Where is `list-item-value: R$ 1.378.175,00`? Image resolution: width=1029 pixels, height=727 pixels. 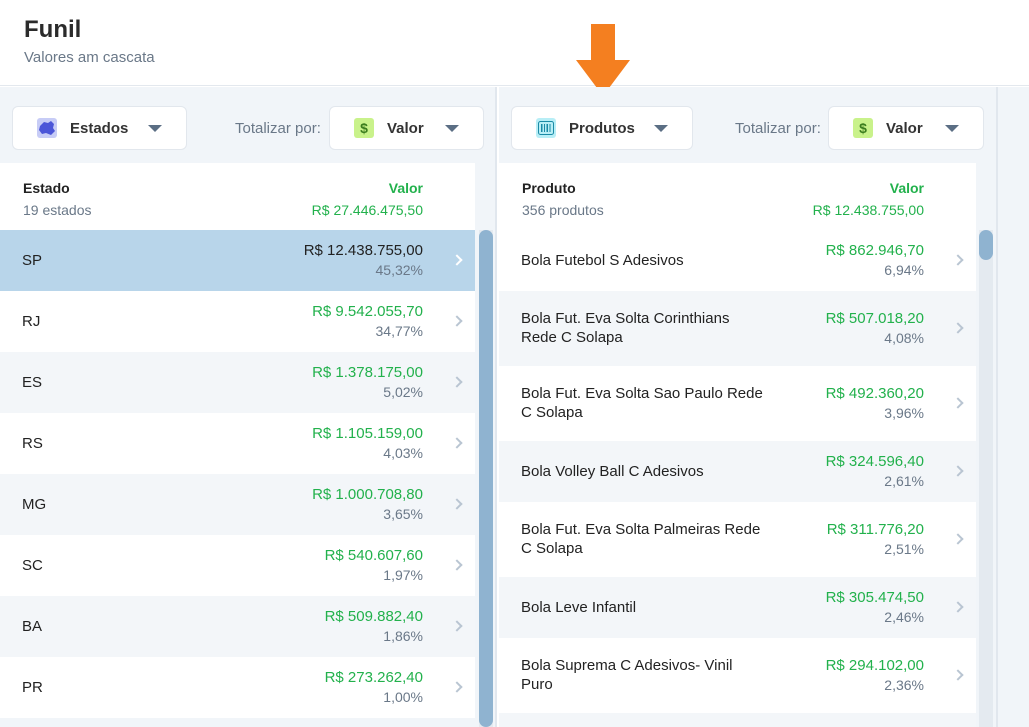 list-item-value: R$ 1.378.175,00 is located at coordinates (367, 372).